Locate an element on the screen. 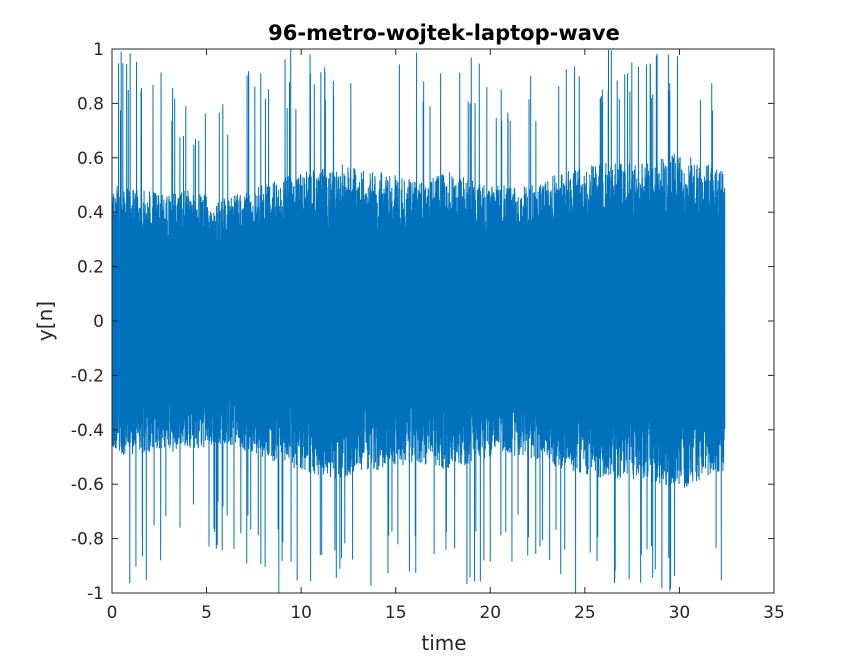 The width and height of the screenshot is (859, 667). y-tick-label: 0.6 is located at coordinates (90, 159).